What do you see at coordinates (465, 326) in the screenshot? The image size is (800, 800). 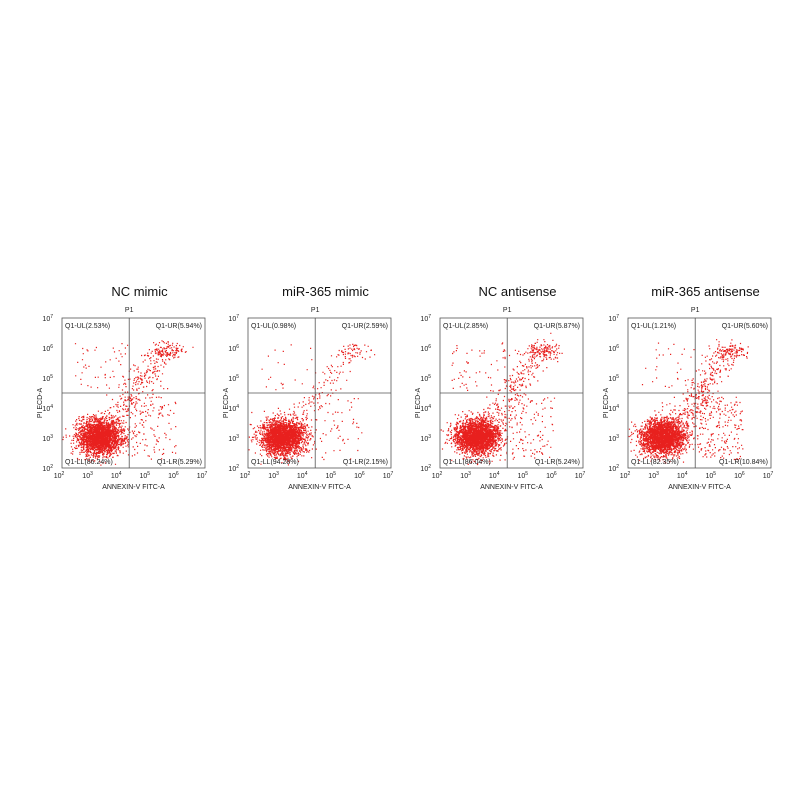 I see `quadrant-label: Q1-UL(2.85%)` at bounding box center [465, 326].